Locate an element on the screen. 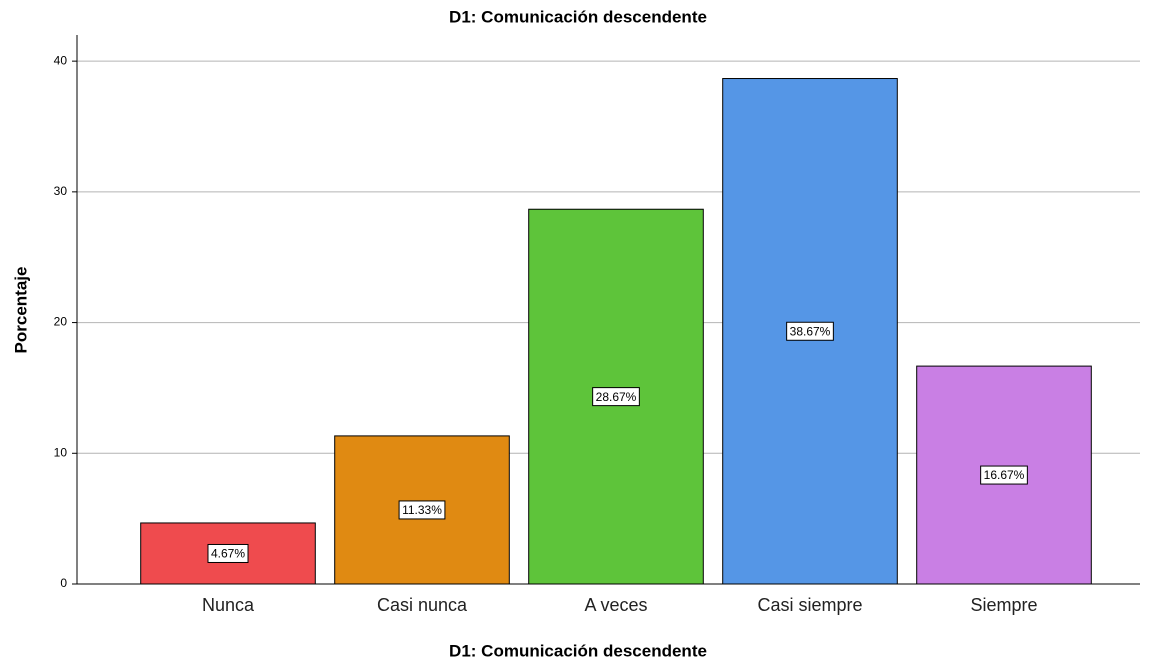 Image resolution: width=1155 pixels, height=663 pixels. value-label: 38.67% is located at coordinates (810, 331).